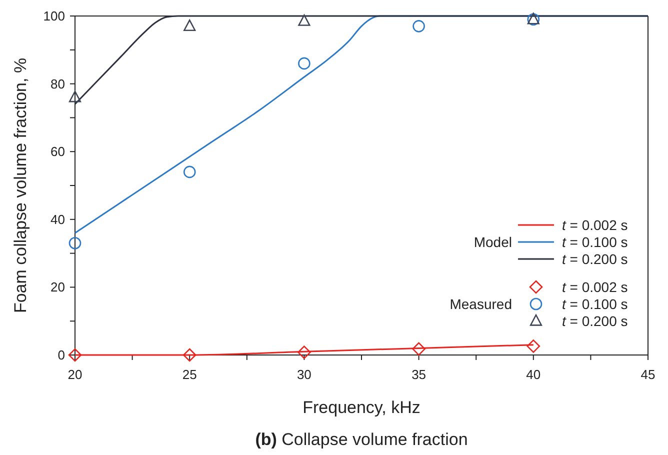 The height and width of the screenshot is (455, 668). I want to click on x-tick-label: 35, so click(419, 374).